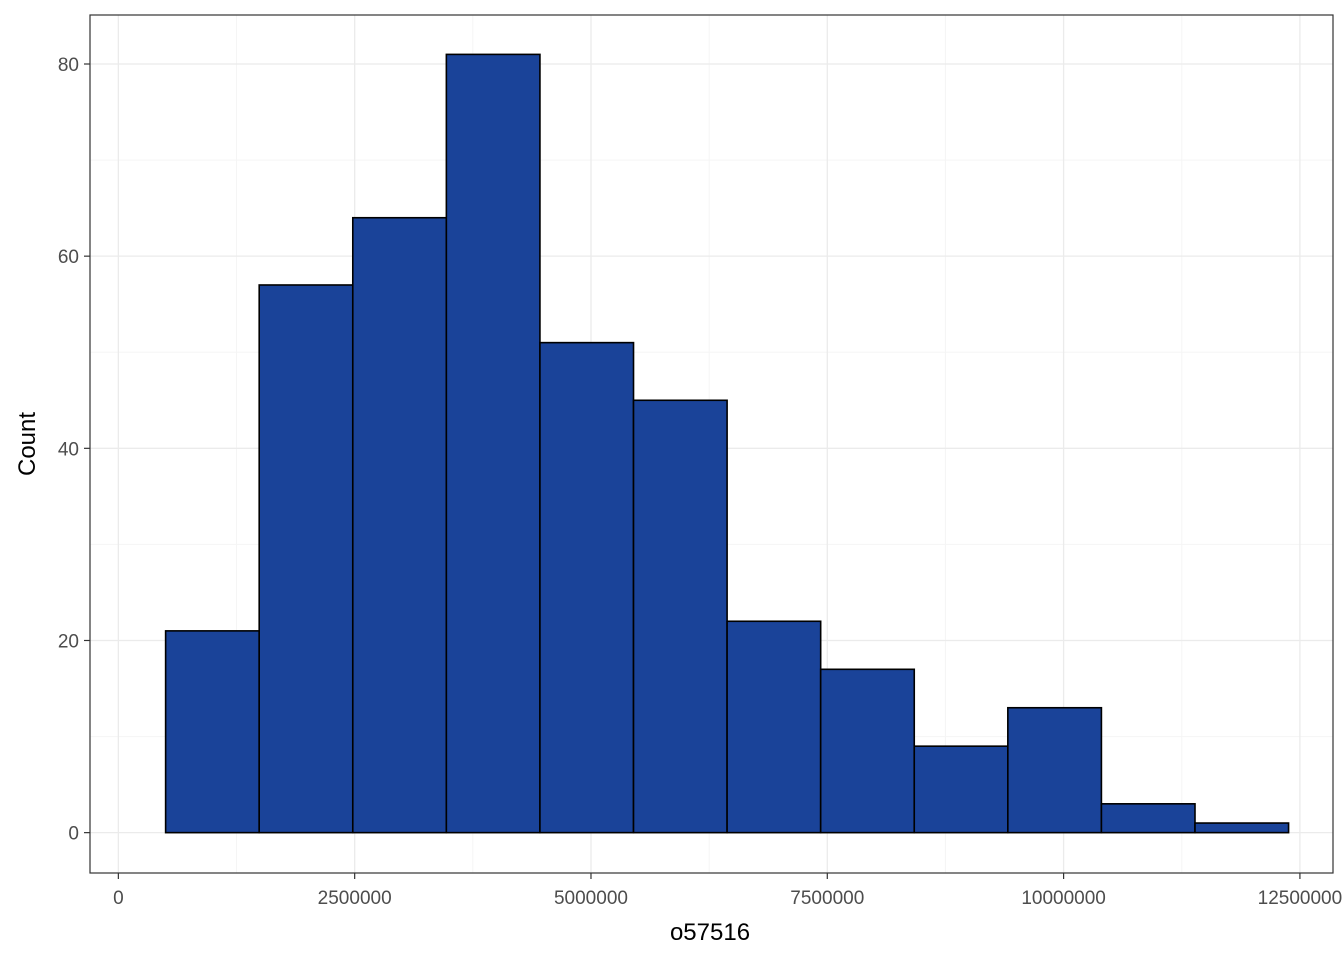 Image resolution: width=1344 pixels, height=960 pixels. I want to click on x-tick-label: 5000000, so click(591, 898).